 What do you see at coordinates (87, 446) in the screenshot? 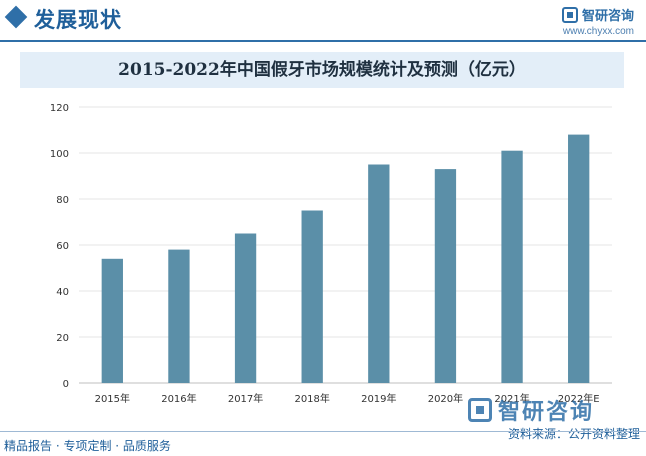
I see `footer-slogan: 精品报告 · 专项定制 · 品质服务` at bounding box center [87, 446].